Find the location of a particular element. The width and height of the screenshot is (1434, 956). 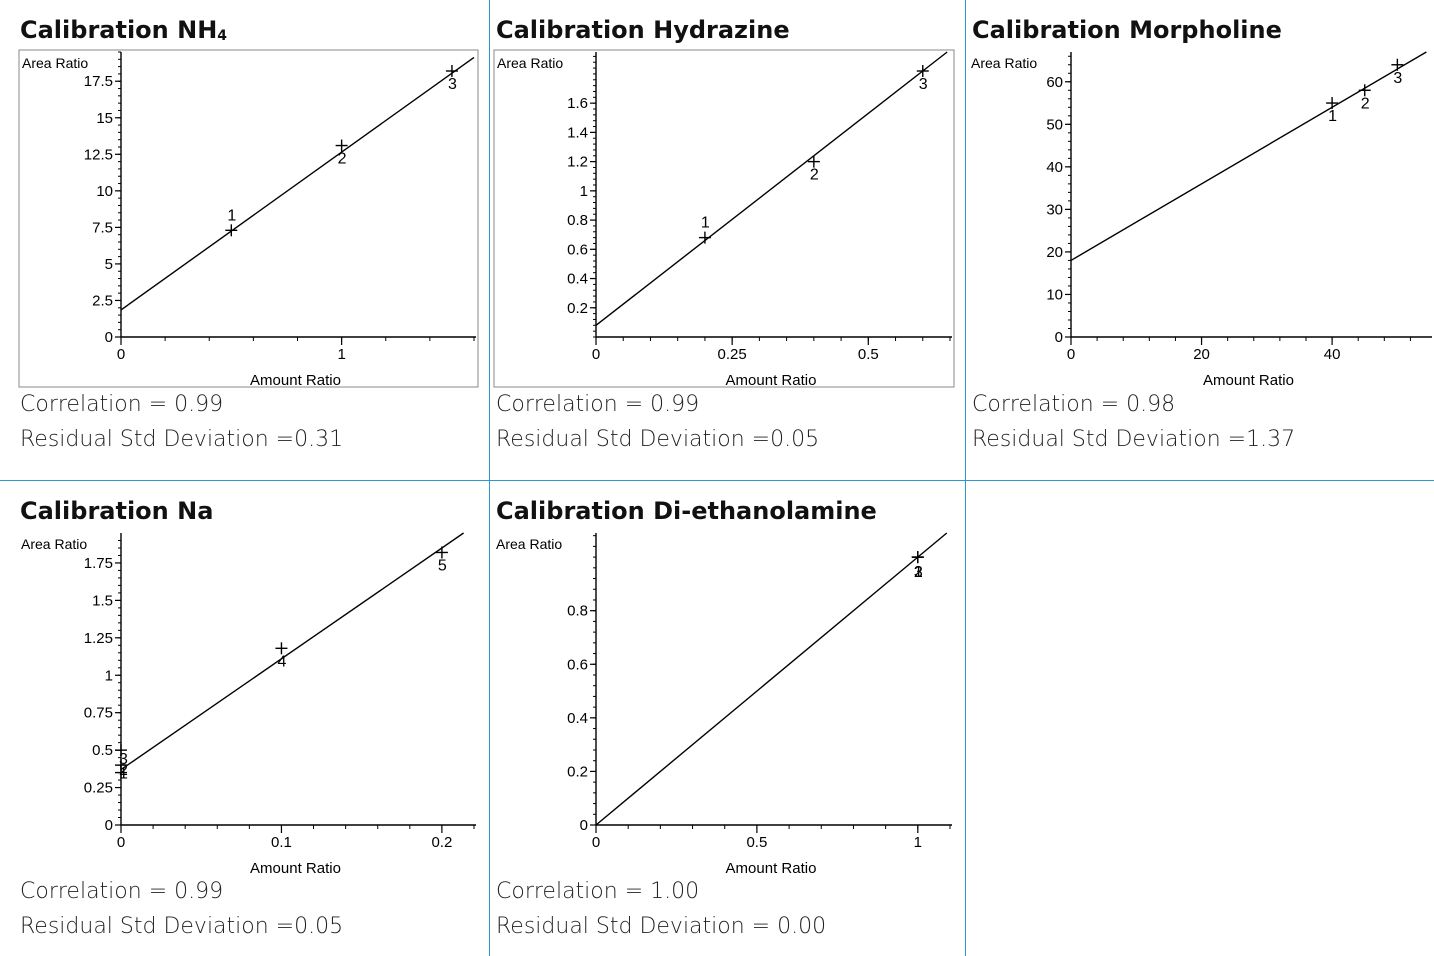

chart-title-main: Calibration Di-ethanolamine is located at coordinates (686, 511).